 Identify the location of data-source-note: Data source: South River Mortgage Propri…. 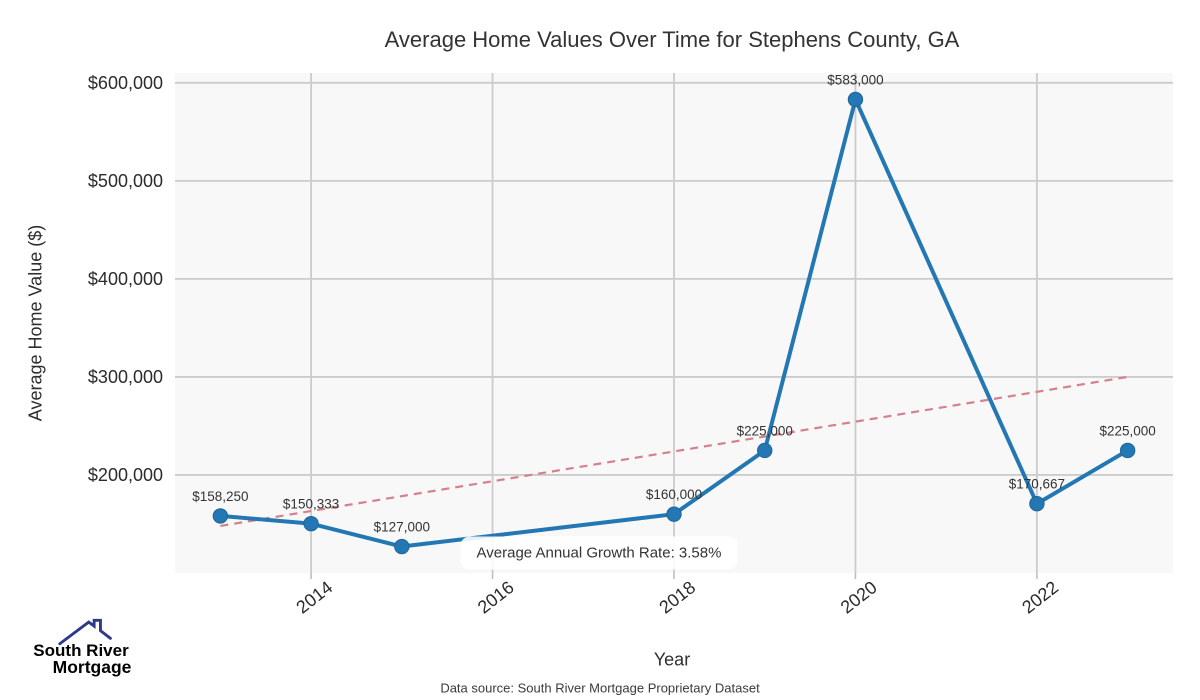
(600, 688).